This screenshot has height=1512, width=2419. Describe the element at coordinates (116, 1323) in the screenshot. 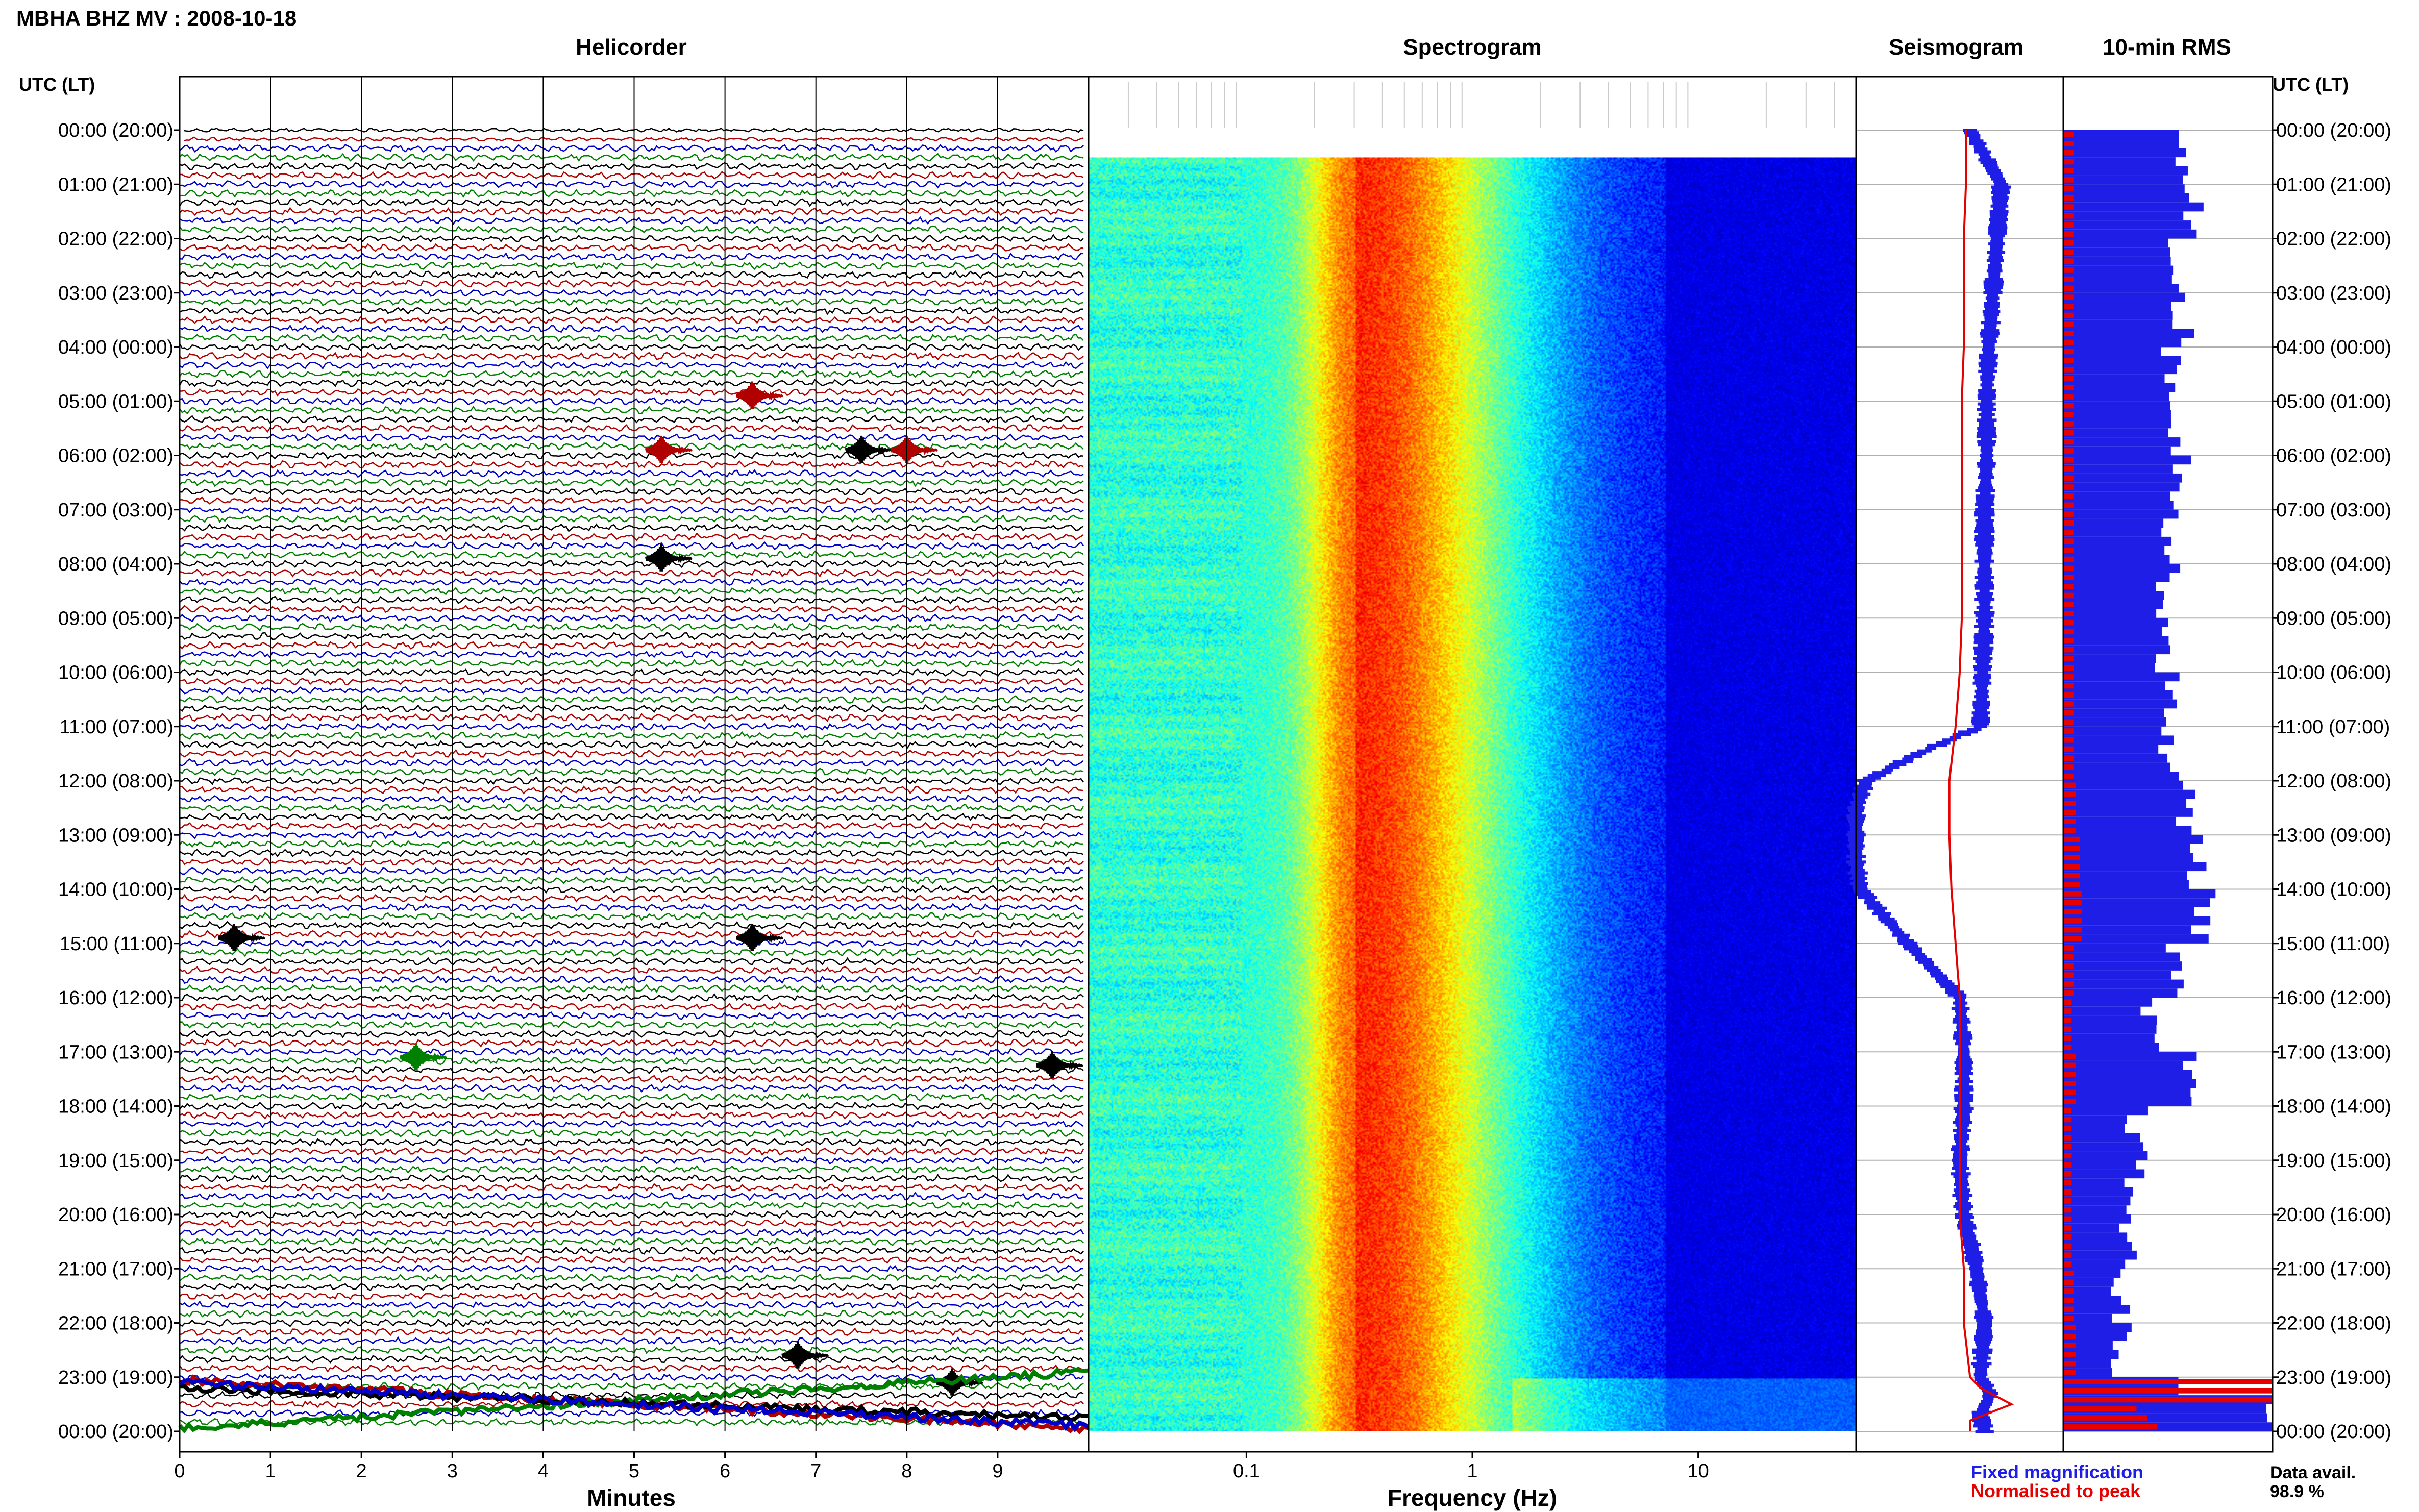

I see `time-label-left: 22:00 (18:00)` at that location.